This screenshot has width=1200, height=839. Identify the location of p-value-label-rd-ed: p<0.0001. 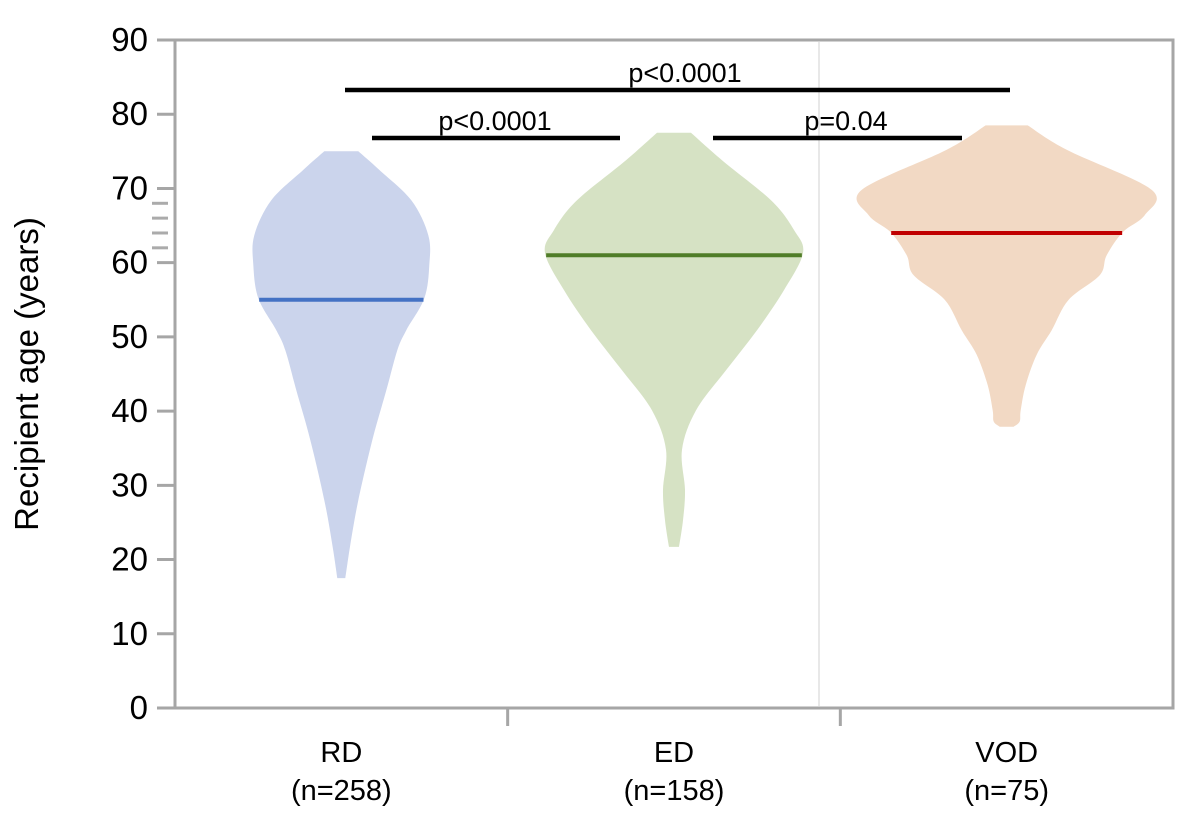
(494, 121).